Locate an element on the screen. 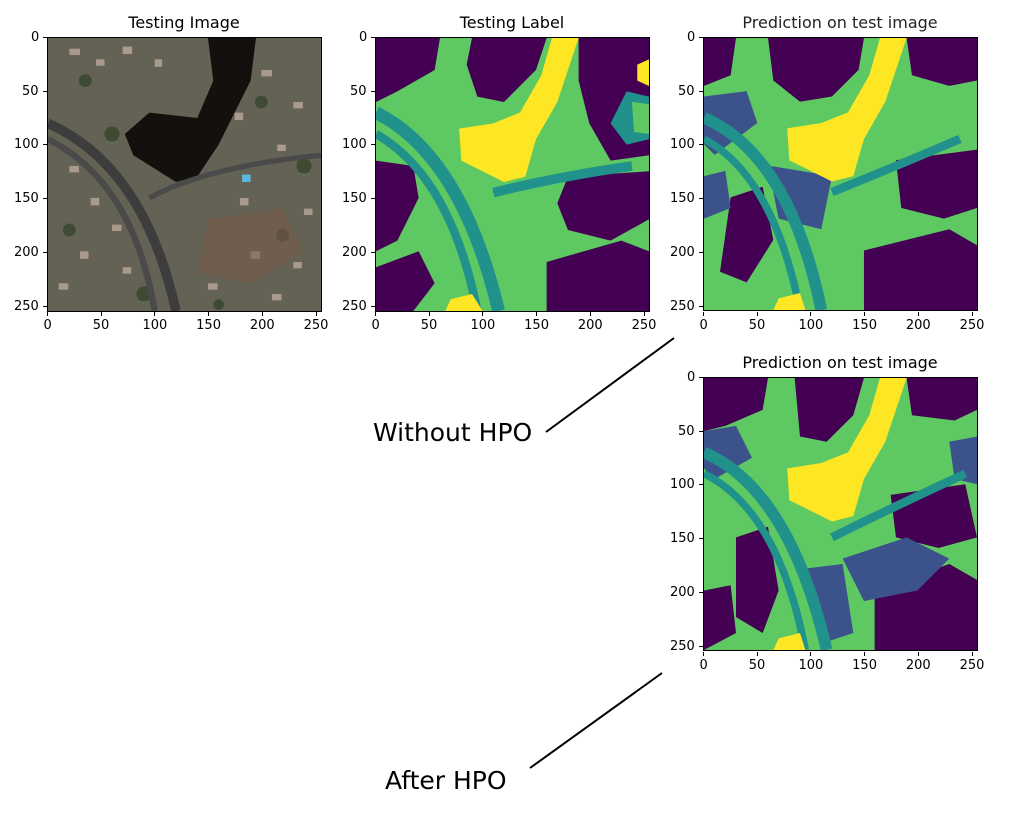 This screenshot has width=1020, height=817. testing-label-y-tick-label: 150 is located at coordinates (354, 199).